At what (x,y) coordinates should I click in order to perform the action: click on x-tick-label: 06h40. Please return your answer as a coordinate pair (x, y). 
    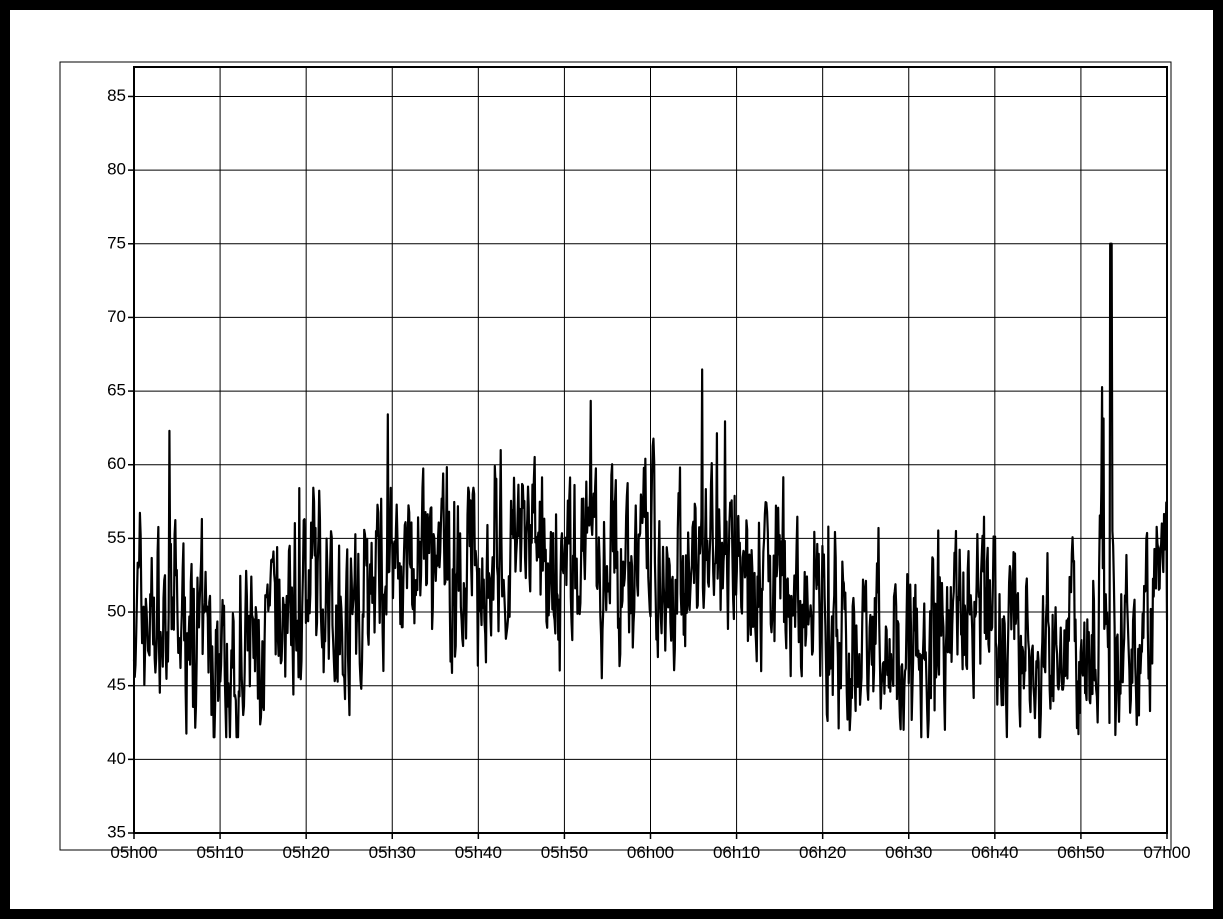
    Looking at the image, I should click on (994, 852).